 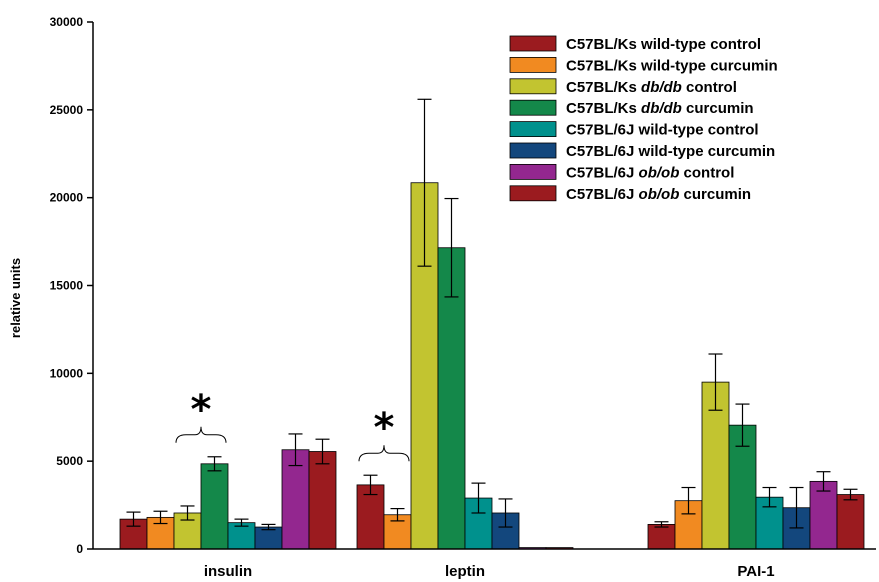 I want to click on legend-label-part: C57BL/6J wild-type control, so click(x=662, y=130).